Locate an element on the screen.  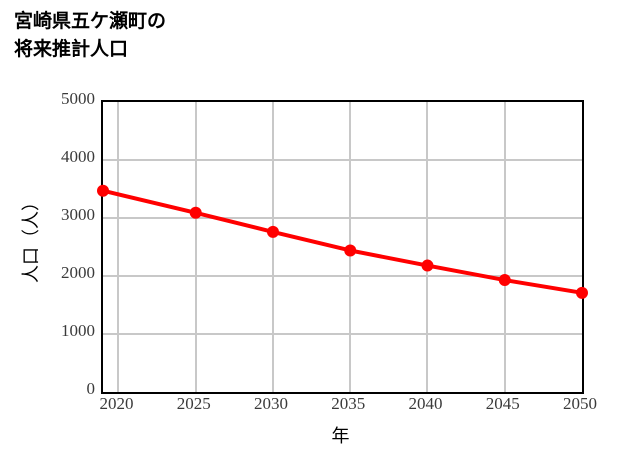
x-tick-label: 2020 is located at coordinates (116, 403).